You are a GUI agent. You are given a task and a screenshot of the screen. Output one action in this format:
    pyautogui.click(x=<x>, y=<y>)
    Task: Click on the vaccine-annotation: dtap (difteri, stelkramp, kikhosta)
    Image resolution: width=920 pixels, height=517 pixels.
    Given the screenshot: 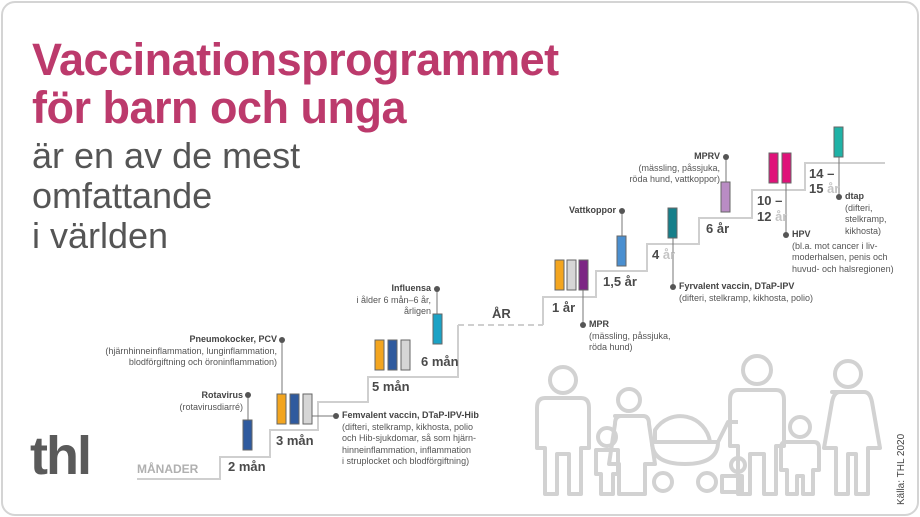 What is the action you would take?
    pyautogui.click(x=866, y=214)
    